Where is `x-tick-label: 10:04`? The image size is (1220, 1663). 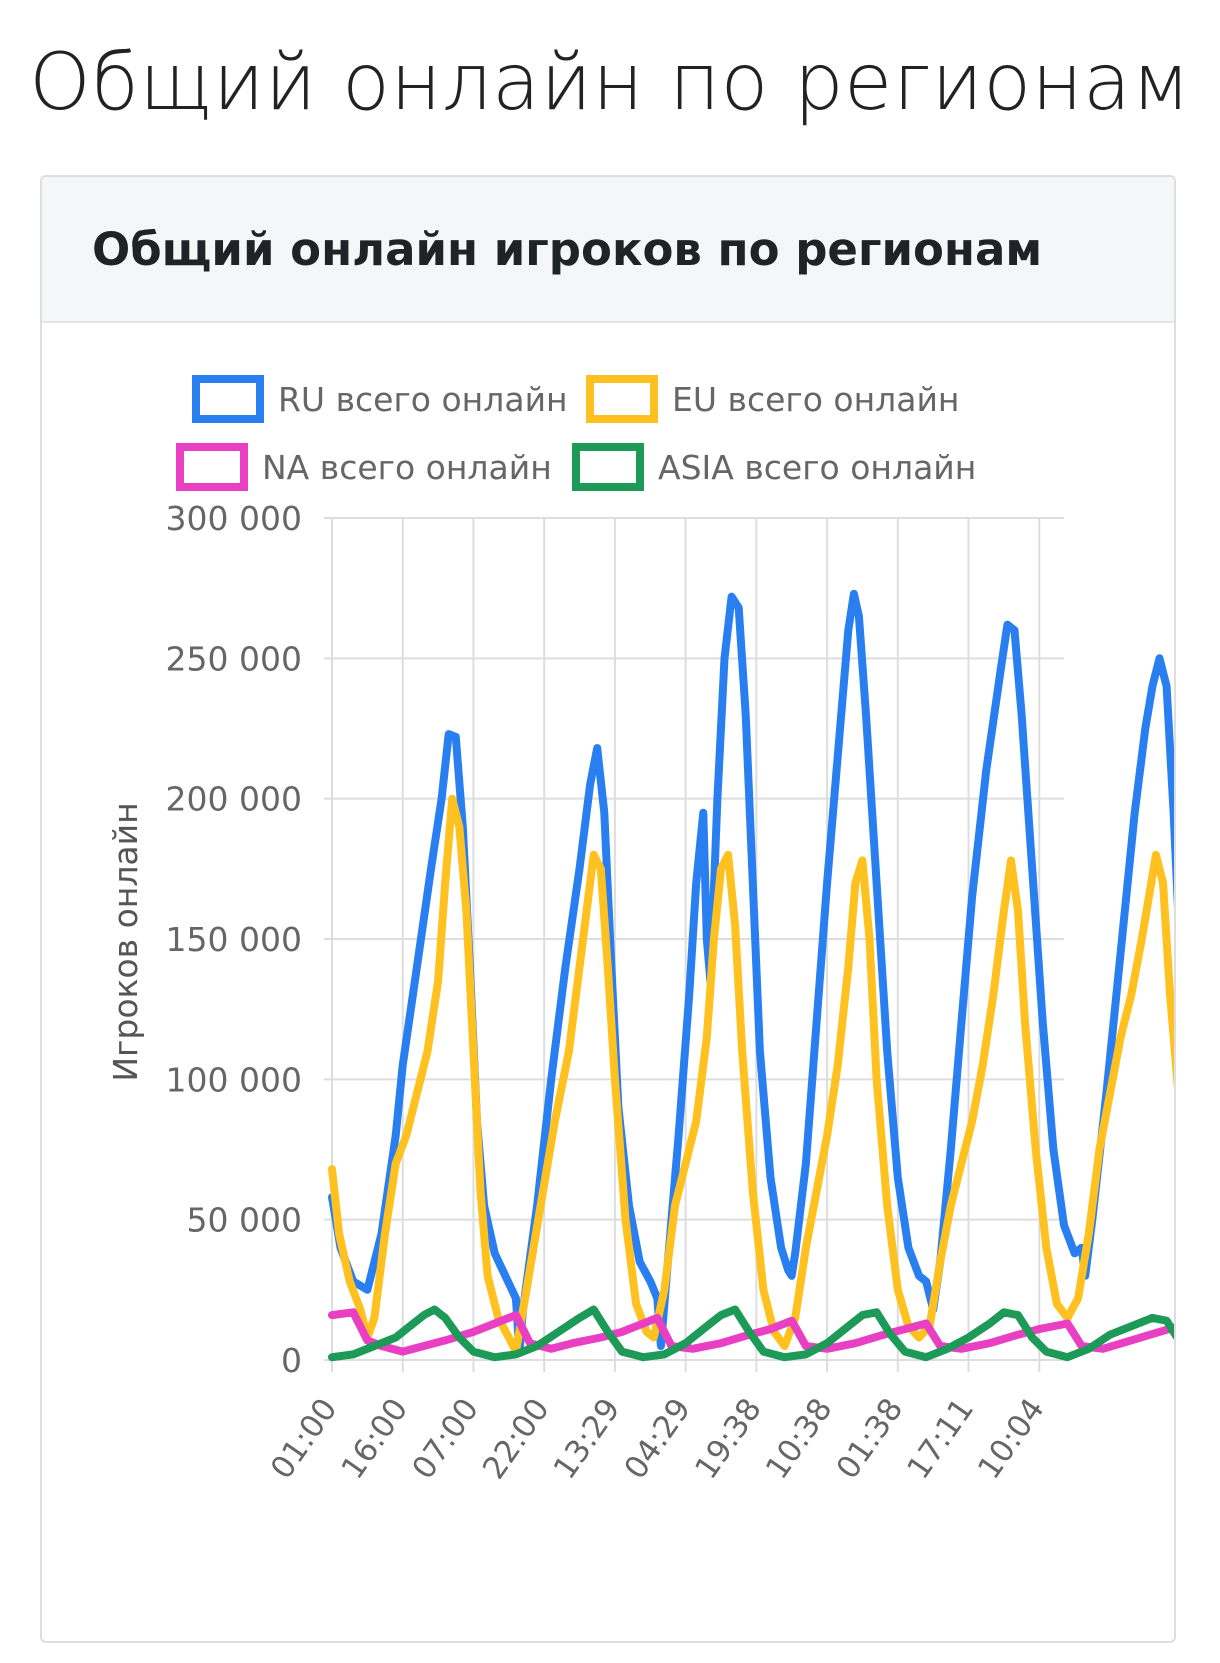
x-tick-label: 10:04 is located at coordinates (1011, 1439).